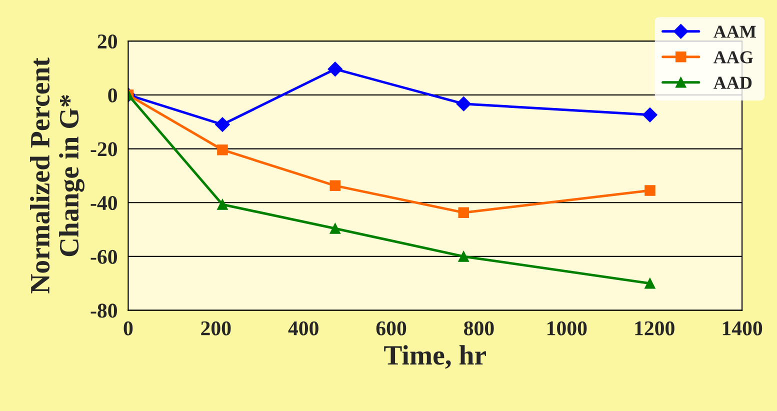 Image resolution: width=777 pixels, height=411 pixels. Describe the element at coordinates (103, 203) in the screenshot. I see `y-tick-label: -40` at that location.